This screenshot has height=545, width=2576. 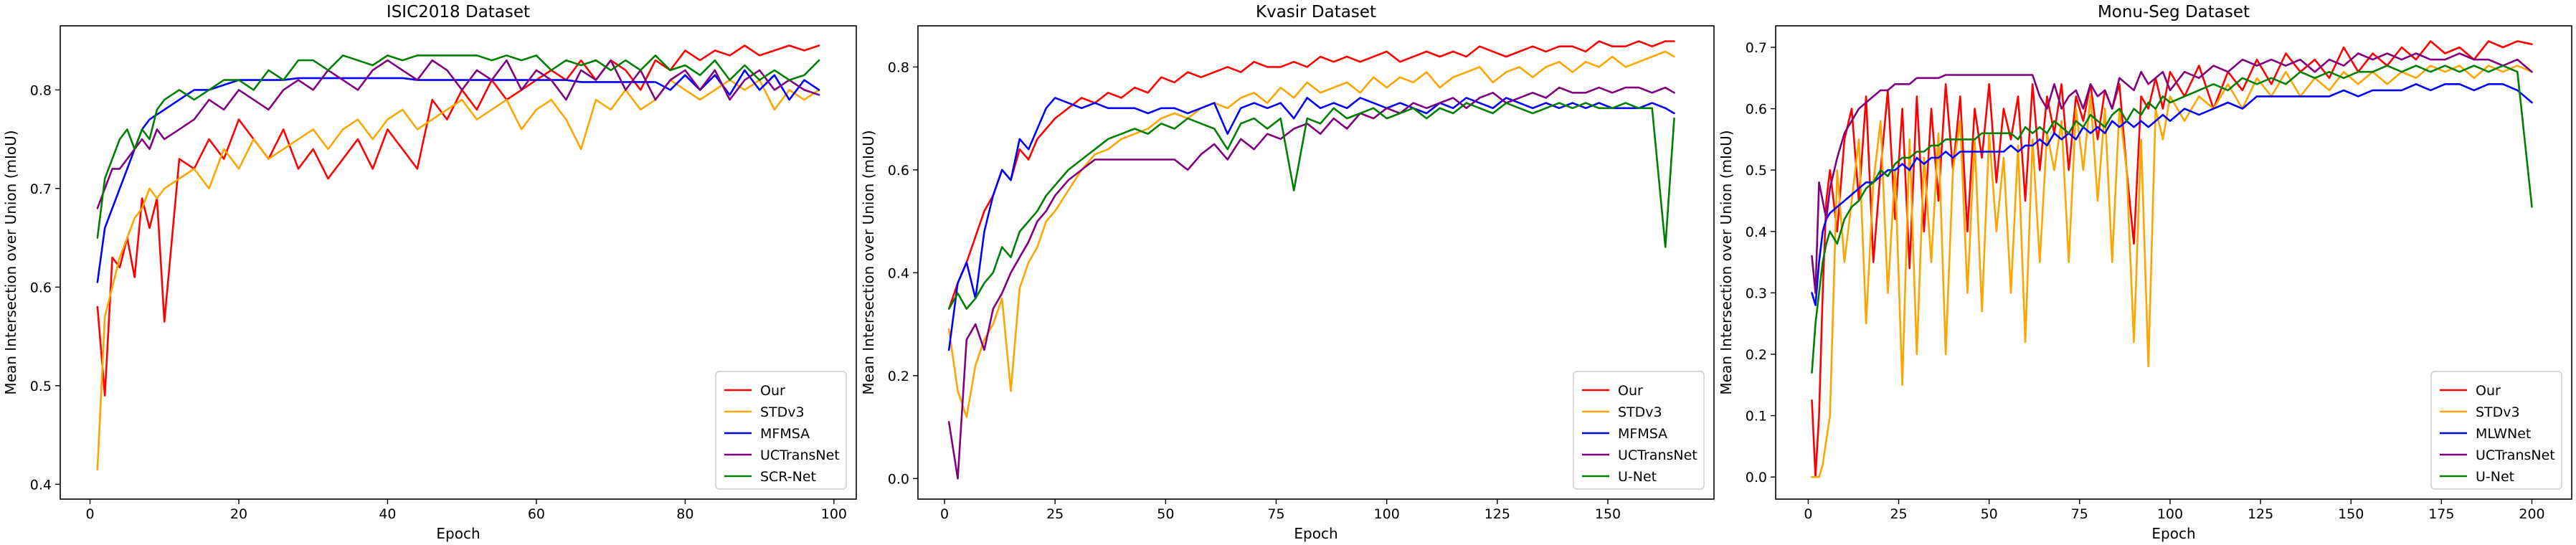 I want to click on series-line-u-net, so click(x=1311, y=206).